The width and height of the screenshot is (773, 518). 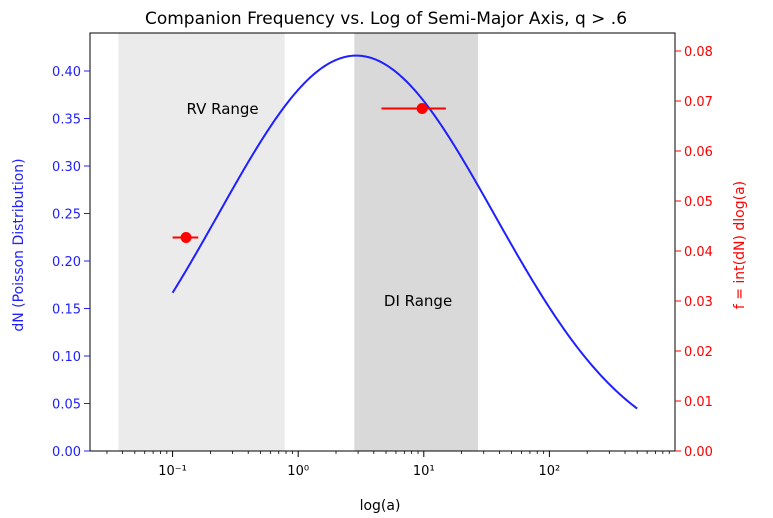 What do you see at coordinates (172, 471) in the screenshot?
I see `x-tick-label: 10⁻¹` at bounding box center [172, 471].